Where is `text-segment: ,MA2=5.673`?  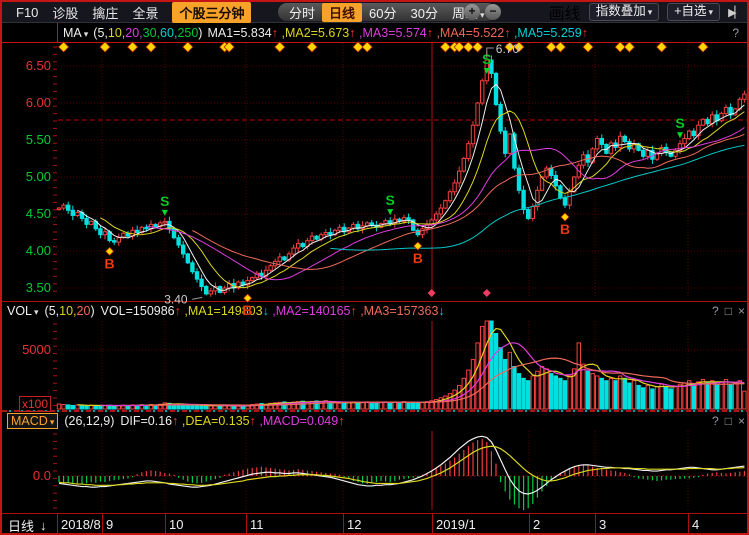 text-segment: ,MA2=5.673 is located at coordinates (314, 32).